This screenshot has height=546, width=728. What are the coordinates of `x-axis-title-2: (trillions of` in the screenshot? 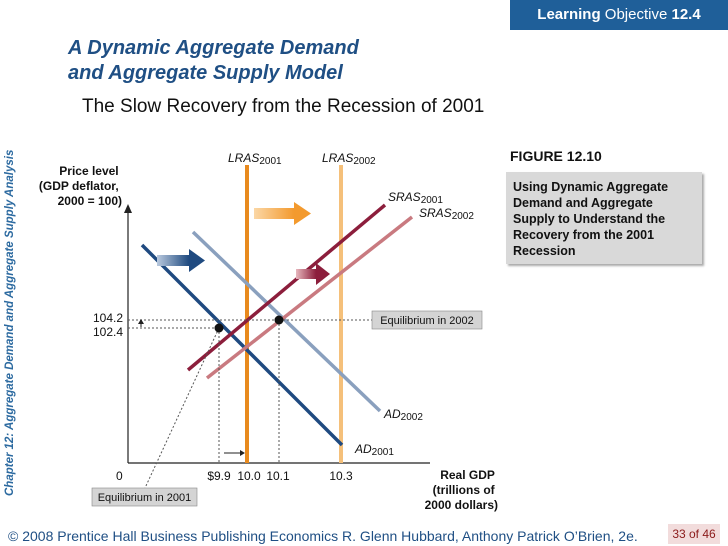 It's located at (464, 490).